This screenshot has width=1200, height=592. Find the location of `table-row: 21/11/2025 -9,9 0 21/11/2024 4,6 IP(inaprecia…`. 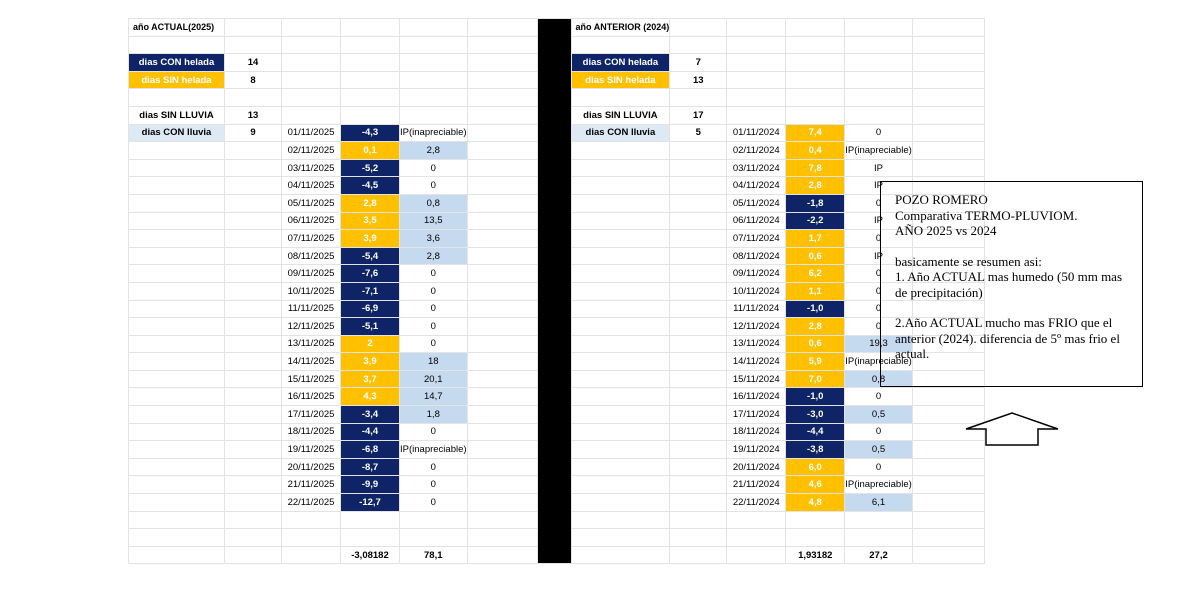

table-row: 21/11/2025 -9,9 0 21/11/2024 4,6 IP(inaprecia… is located at coordinates (556, 485).